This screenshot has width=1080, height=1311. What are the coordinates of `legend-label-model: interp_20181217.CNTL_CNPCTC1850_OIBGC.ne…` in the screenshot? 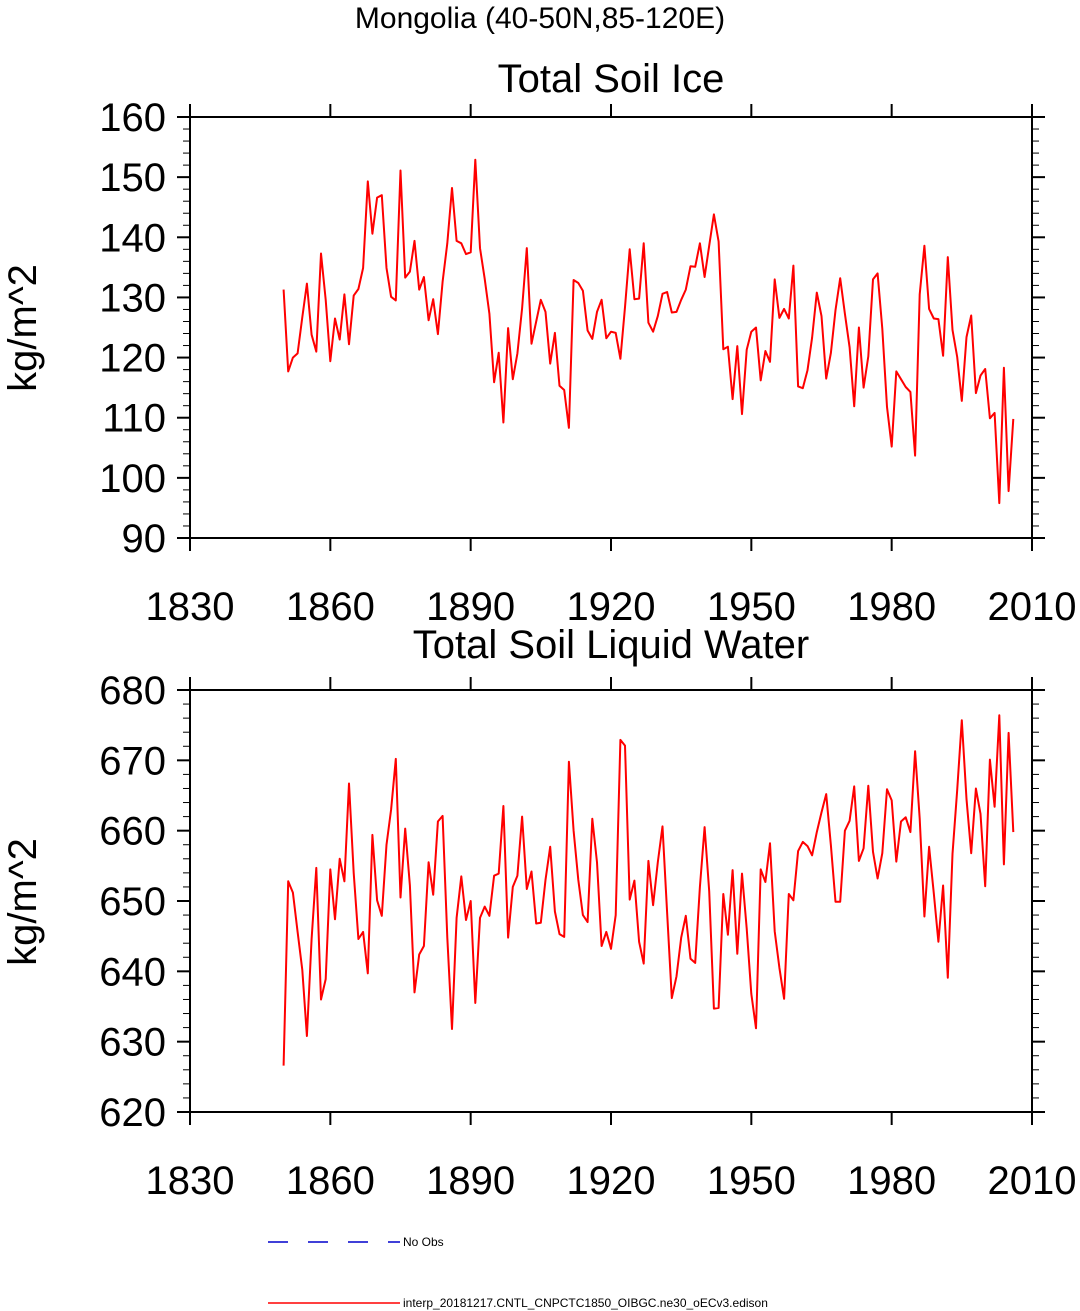 It's located at (585, 1303).